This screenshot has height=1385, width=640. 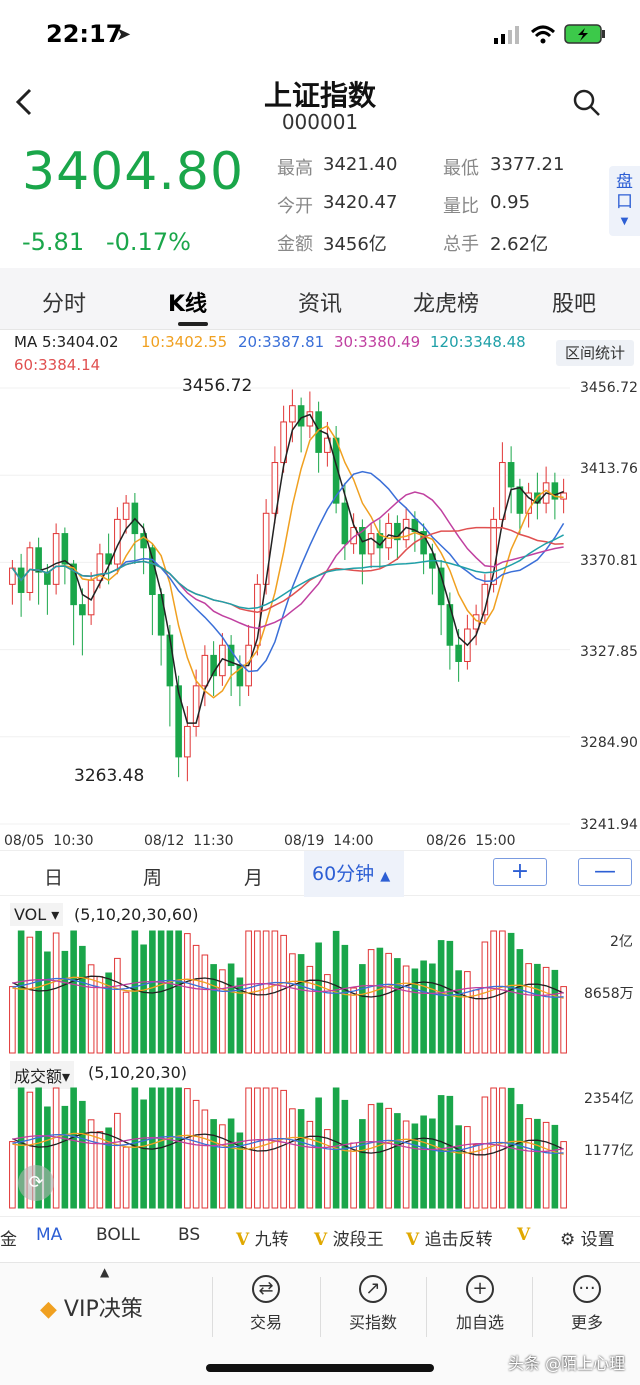 I want to click on tab-kline: K线, so click(x=188, y=304).